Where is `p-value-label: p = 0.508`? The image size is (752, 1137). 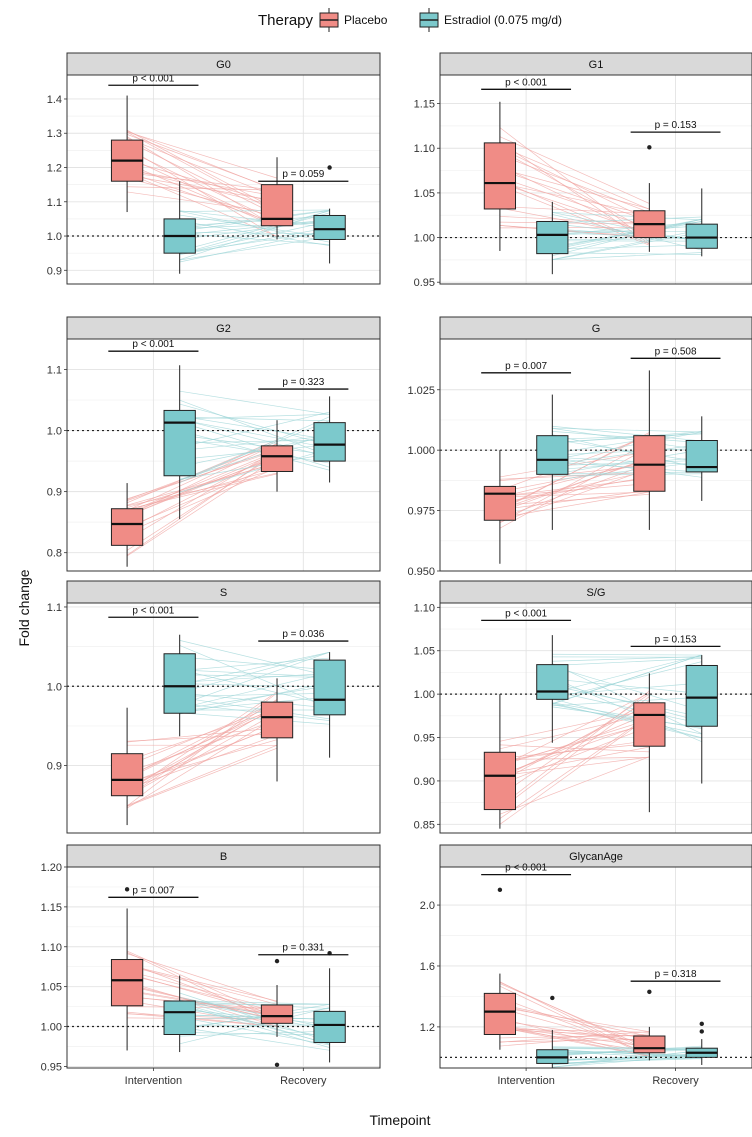
p-value-label: p = 0.508 is located at coordinates (676, 351).